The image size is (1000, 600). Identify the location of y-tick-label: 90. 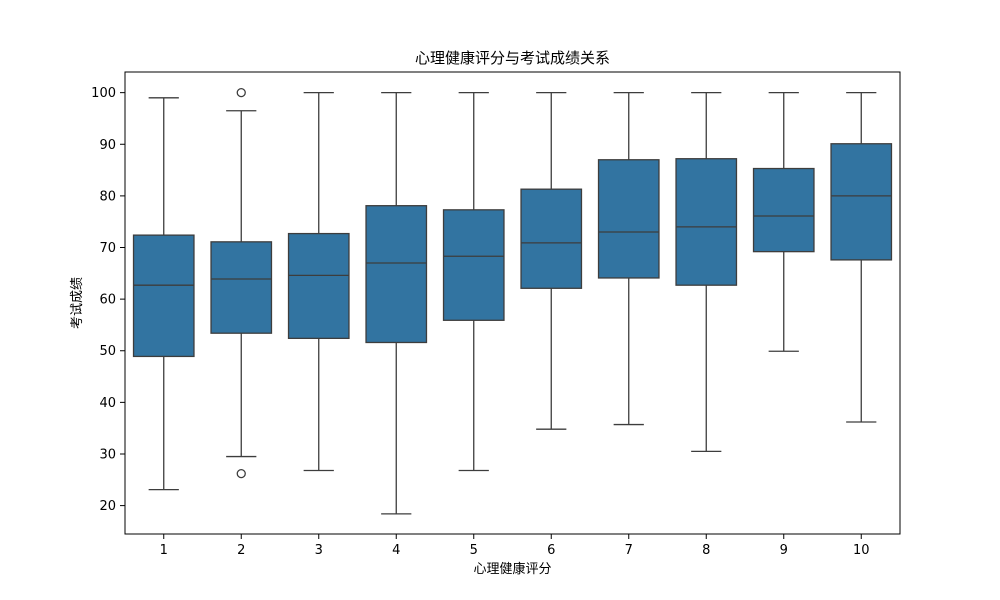
(107, 145).